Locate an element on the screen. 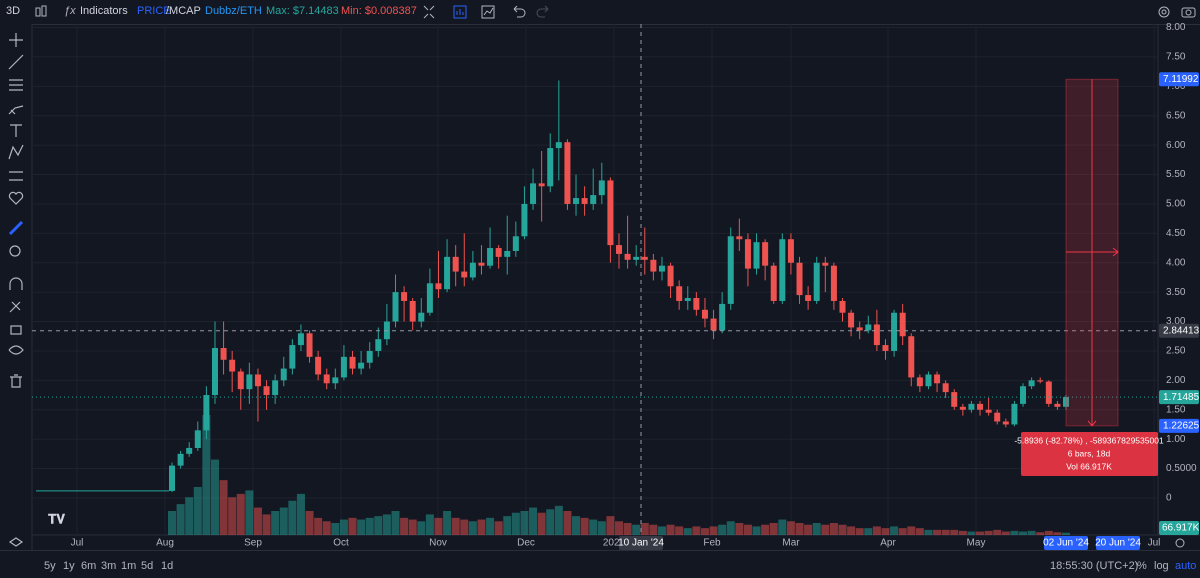 This screenshot has height=578, width=1200. measure-tool is located at coordinates (16, 228).